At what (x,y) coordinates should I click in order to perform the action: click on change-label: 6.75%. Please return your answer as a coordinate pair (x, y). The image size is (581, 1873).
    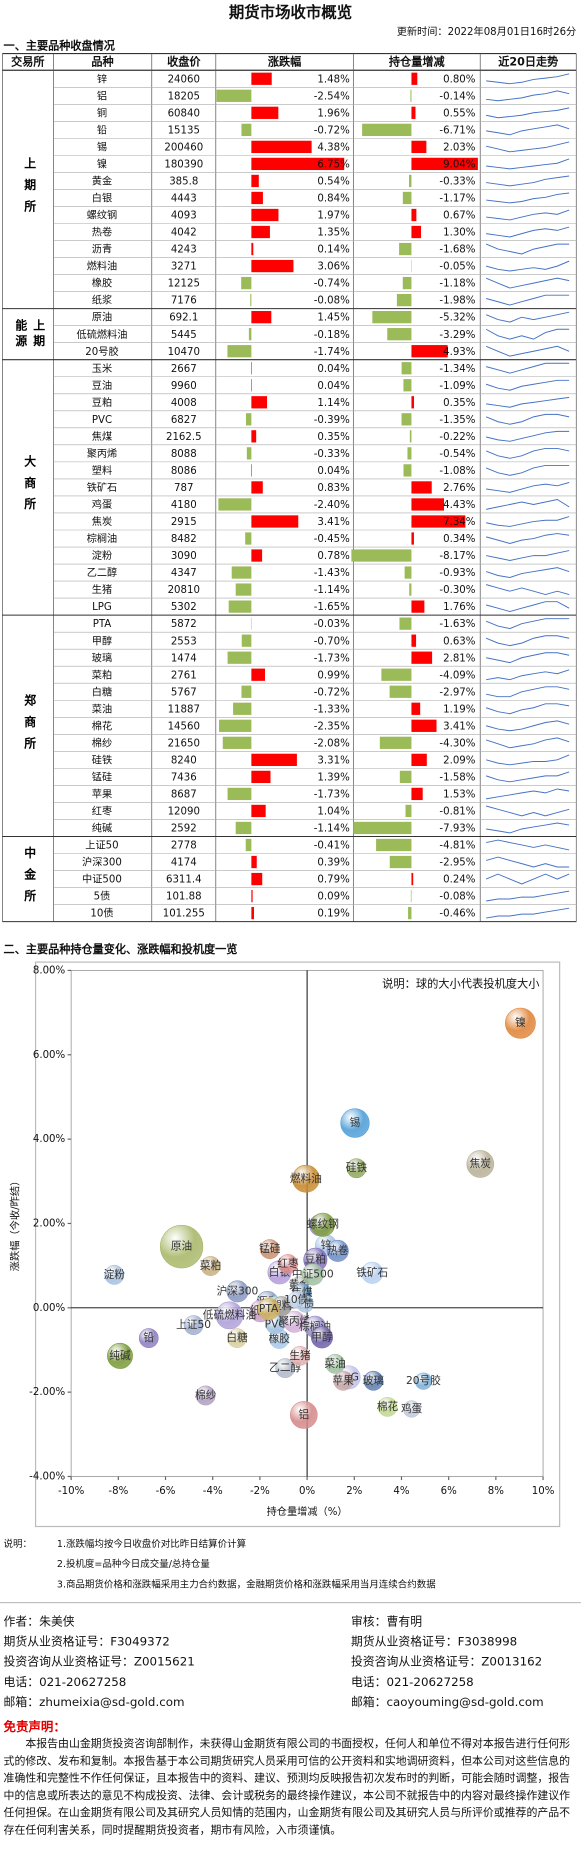
    Looking at the image, I should click on (333, 164).